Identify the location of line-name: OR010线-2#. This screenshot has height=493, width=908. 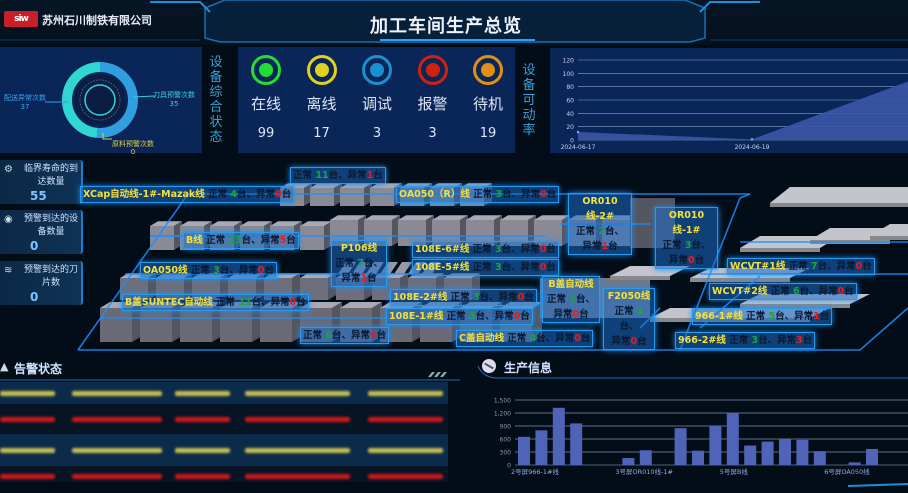
(600, 209).